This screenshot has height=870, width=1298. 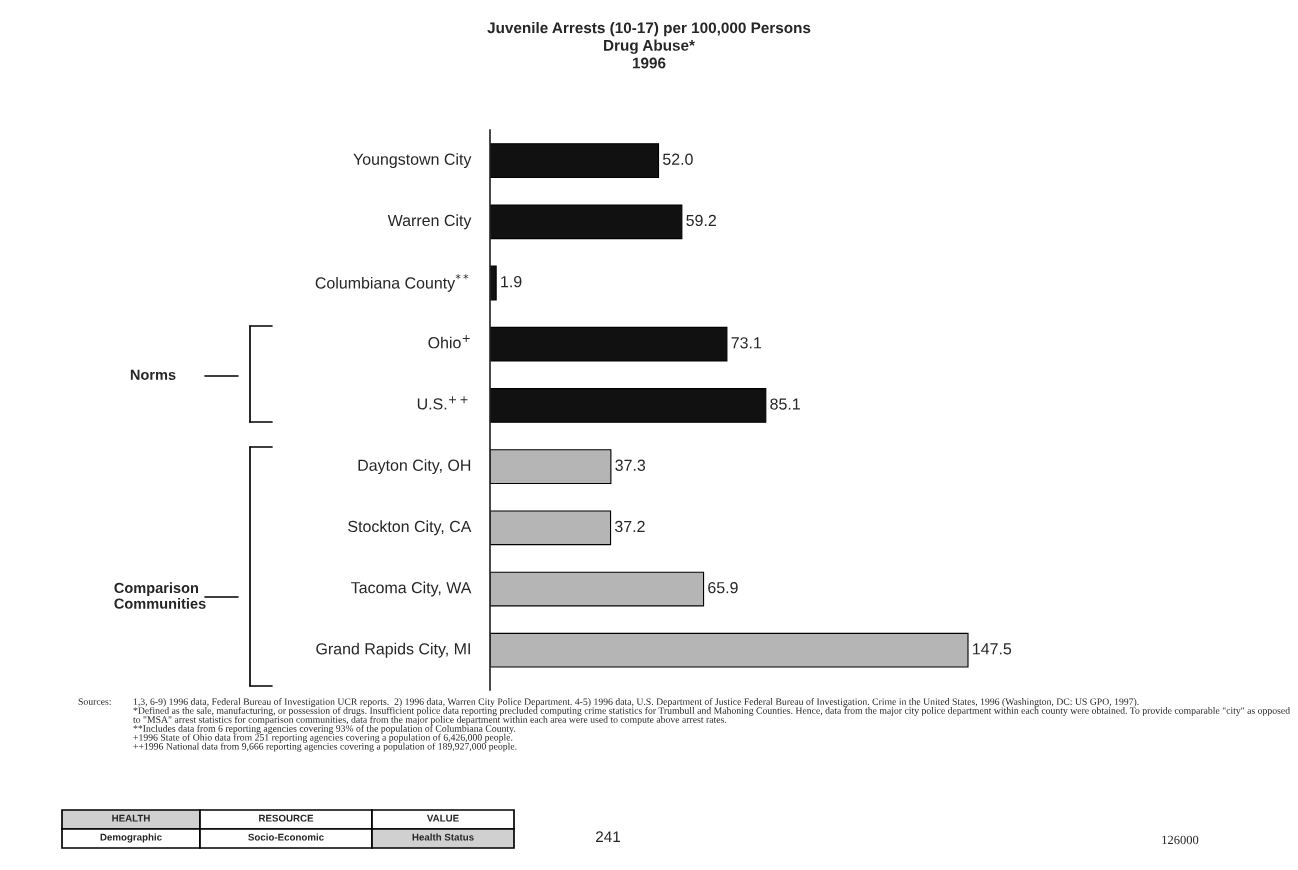 I want to click on text: HEALTH, so click(x=131, y=818).